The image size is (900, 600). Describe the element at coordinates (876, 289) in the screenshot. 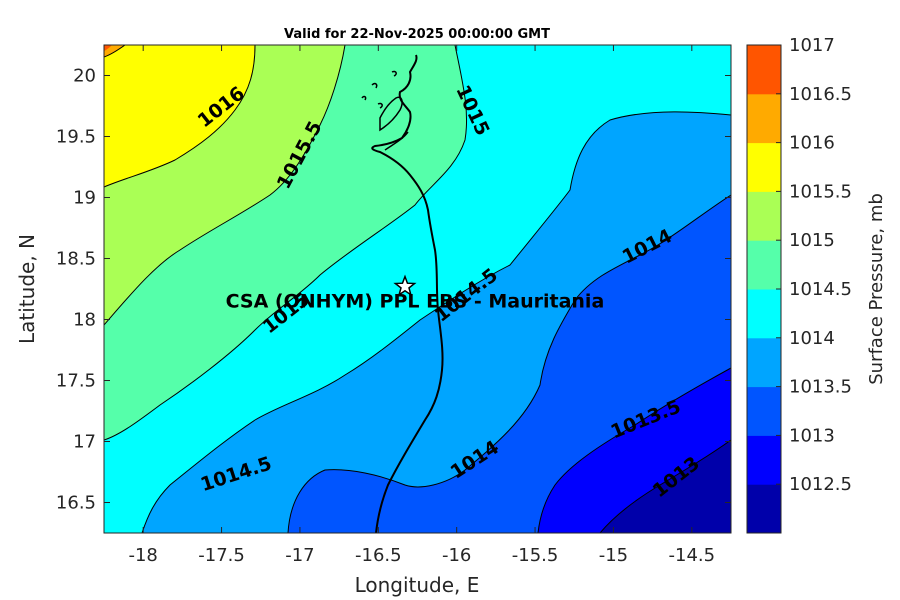

I see `colorbar-label: Surface Pressure, mb` at that location.